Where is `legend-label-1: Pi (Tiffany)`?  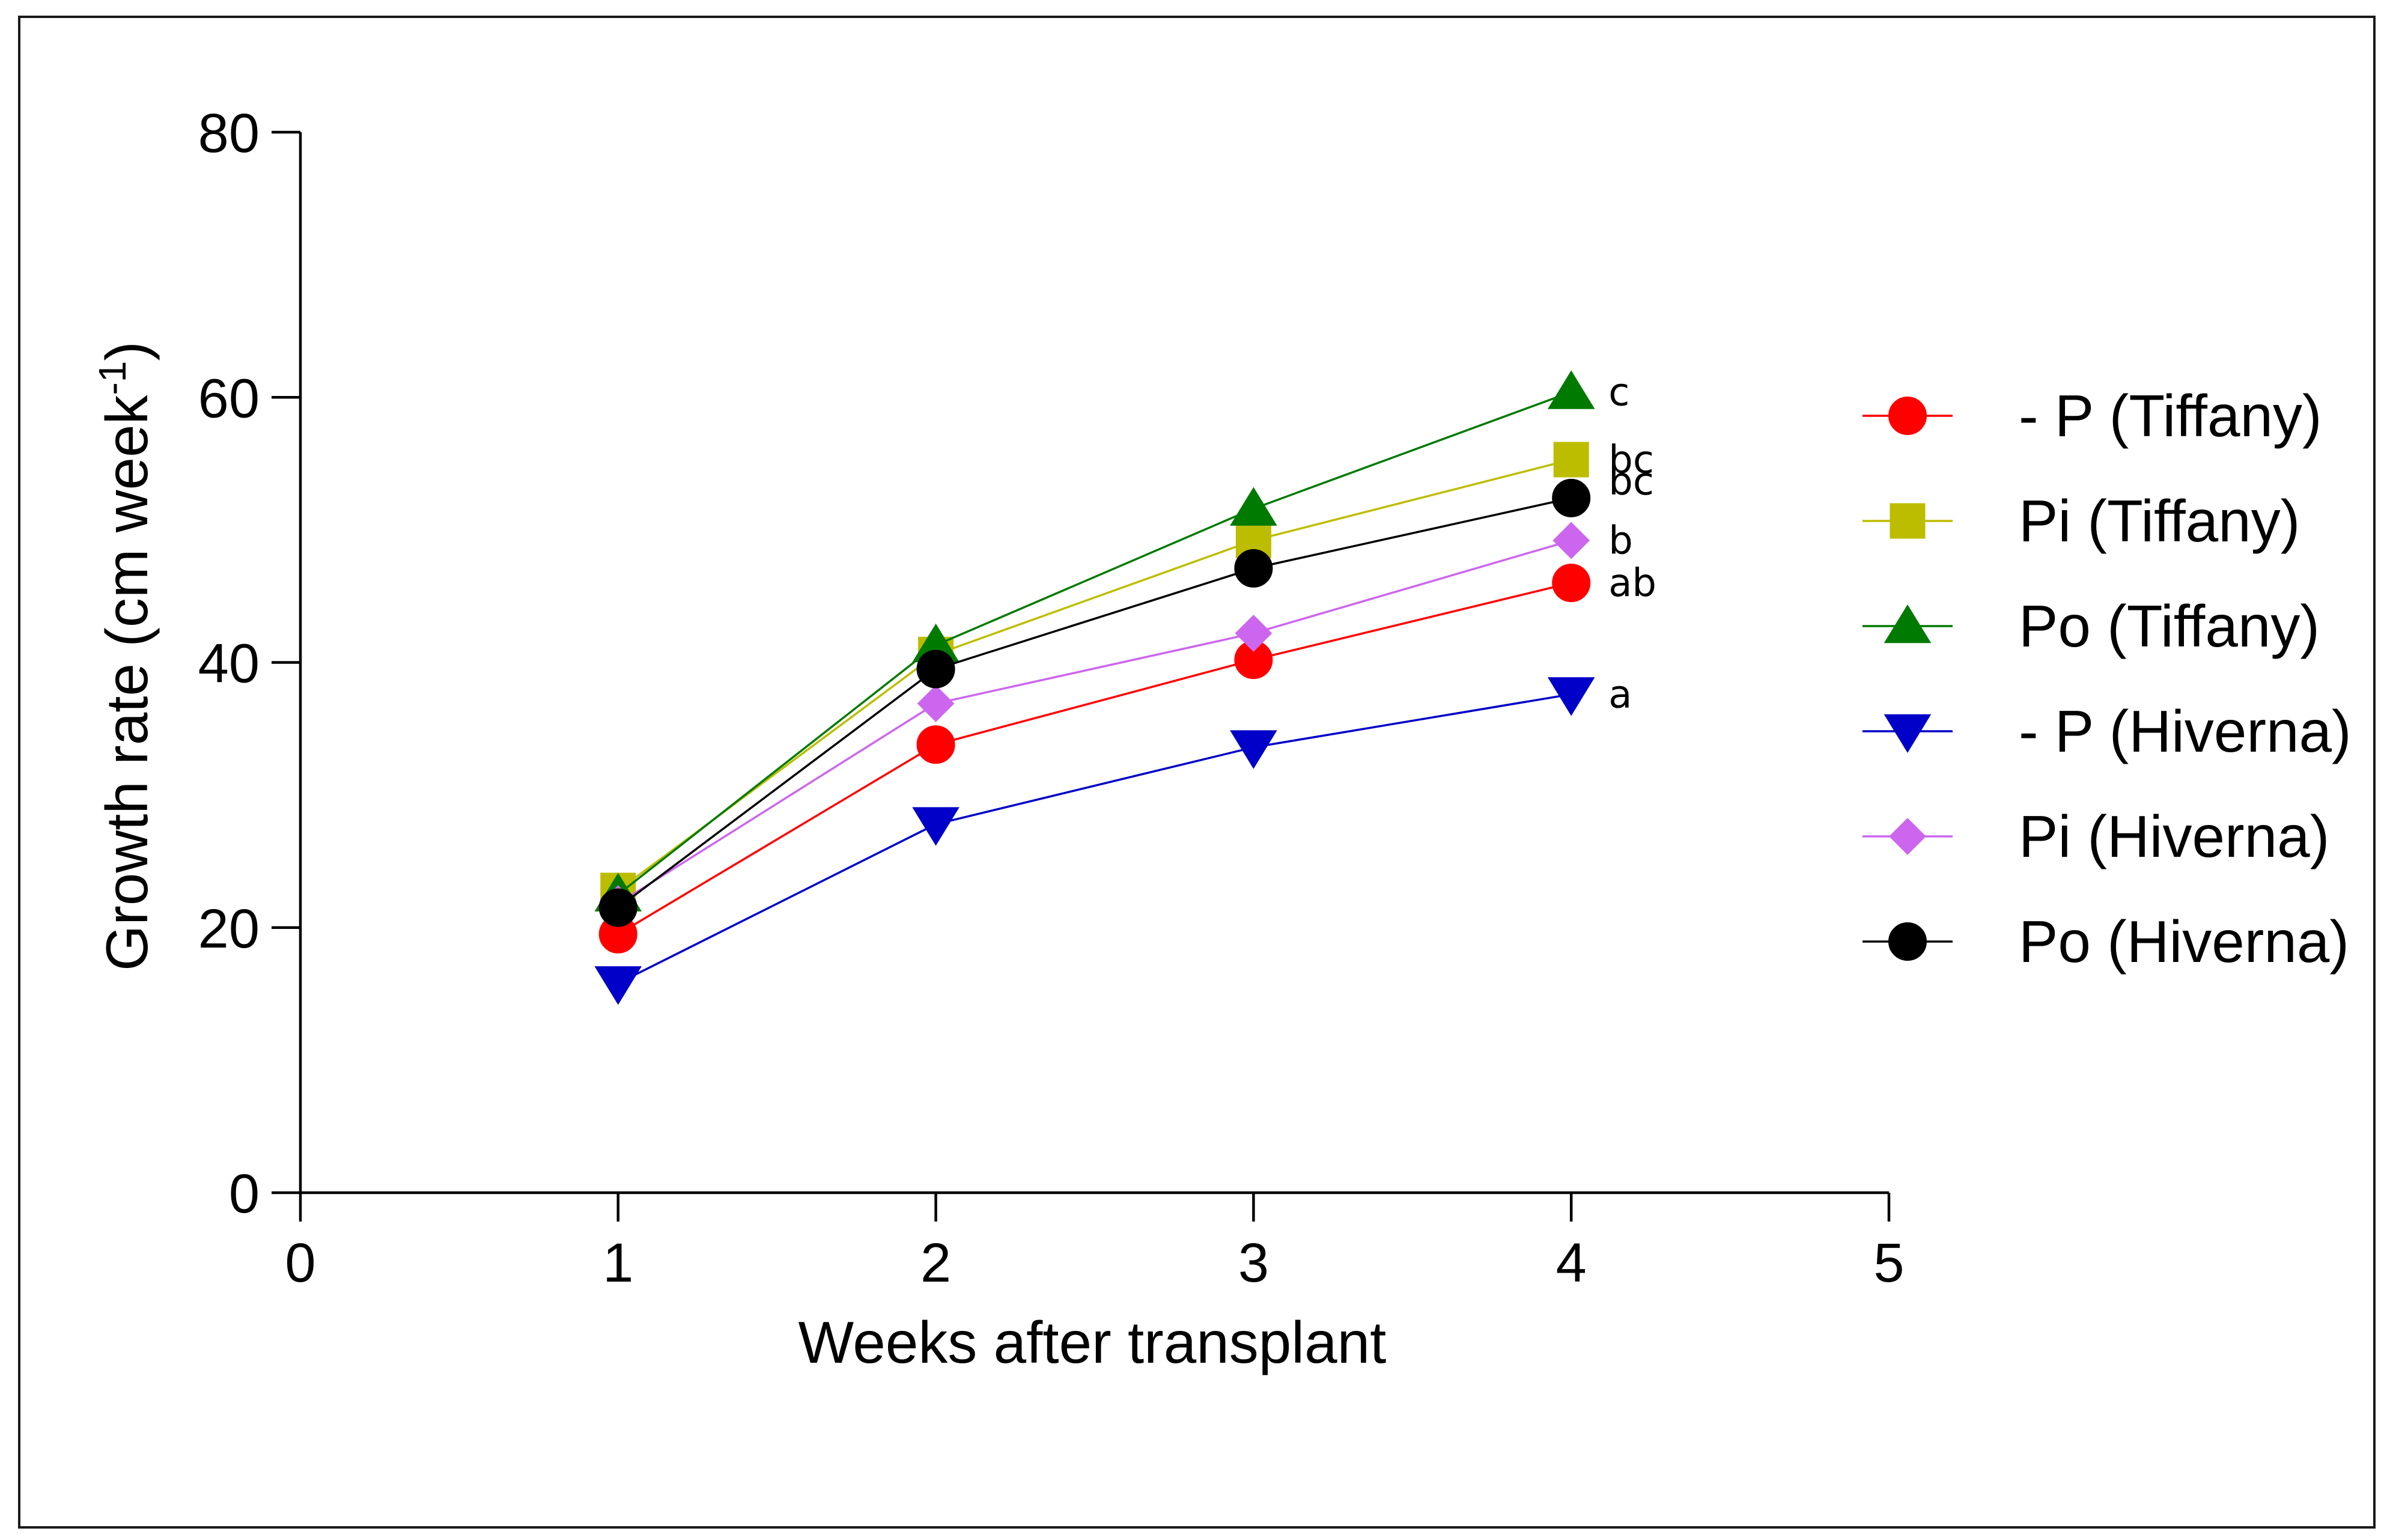
legend-label-1: Pi (Tiffany) is located at coordinates (2159, 521).